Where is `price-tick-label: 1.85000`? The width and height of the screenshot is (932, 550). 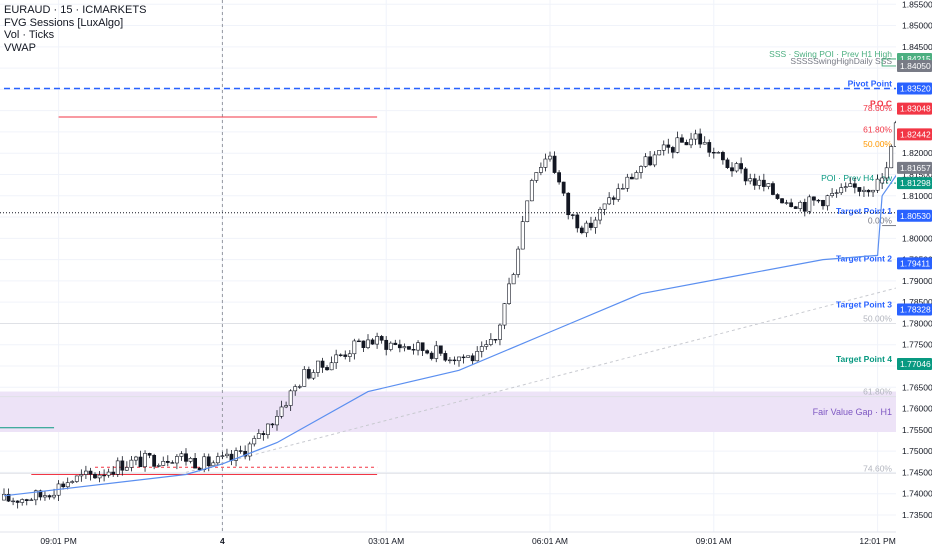
price-tick-label: 1.85000 is located at coordinates (917, 26).